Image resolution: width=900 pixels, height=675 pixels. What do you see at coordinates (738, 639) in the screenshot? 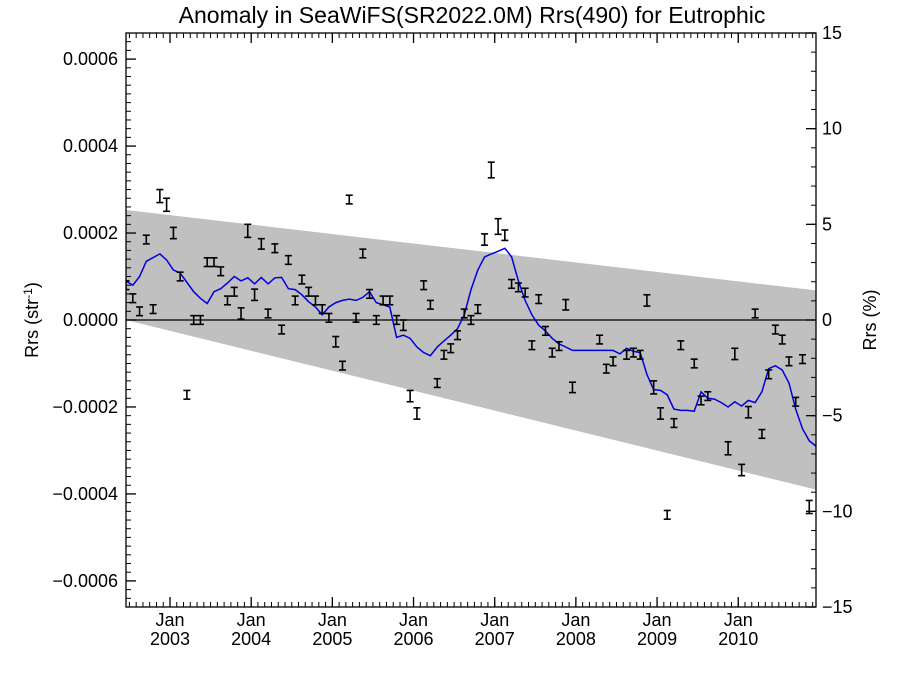
I see `x-tick-label-year: 2010` at bounding box center [738, 639].